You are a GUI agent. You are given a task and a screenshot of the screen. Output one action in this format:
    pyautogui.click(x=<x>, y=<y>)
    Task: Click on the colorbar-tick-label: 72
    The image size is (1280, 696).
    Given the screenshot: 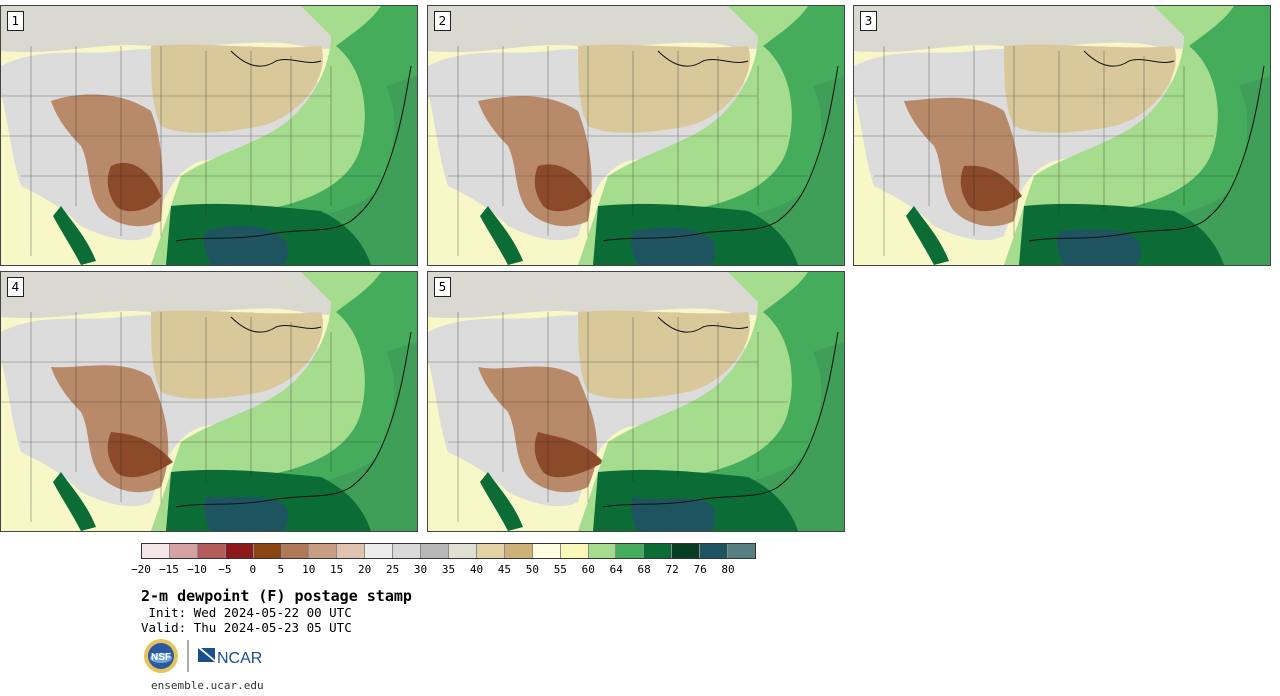 What is the action you would take?
    pyautogui.click(x=672, y=569)
    